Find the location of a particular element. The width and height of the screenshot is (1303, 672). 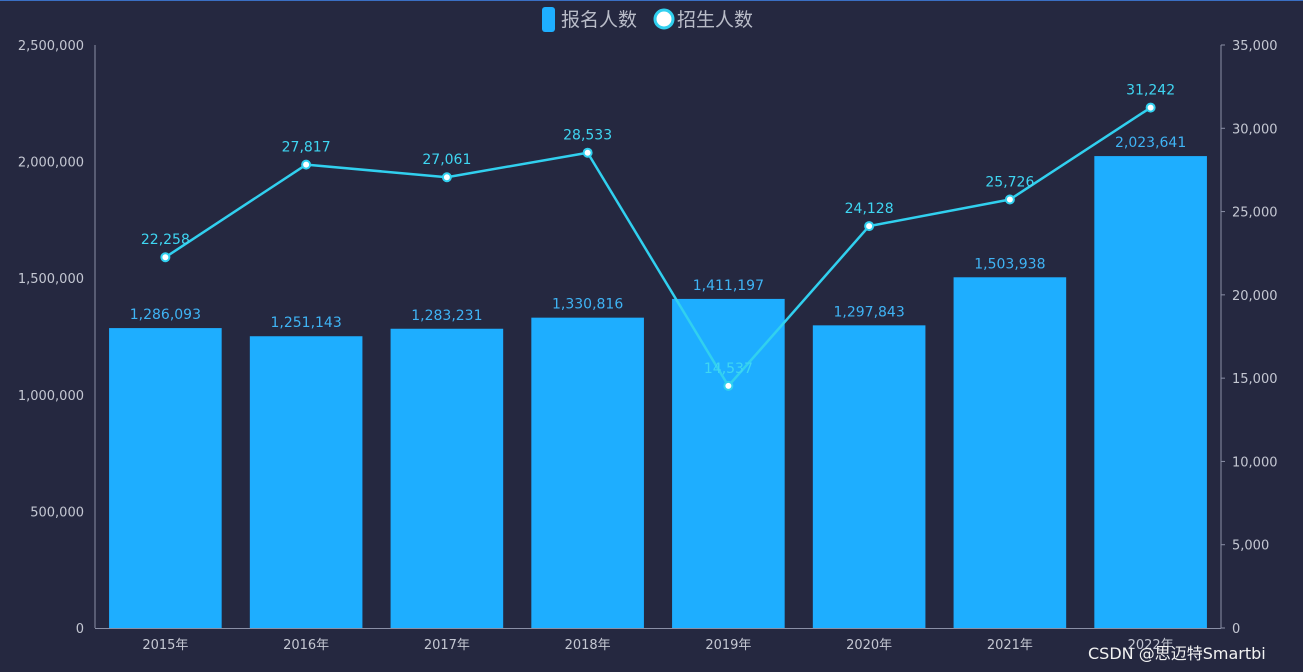

left-y-tick-label: 500,000 is located at coordinates (57, 512).